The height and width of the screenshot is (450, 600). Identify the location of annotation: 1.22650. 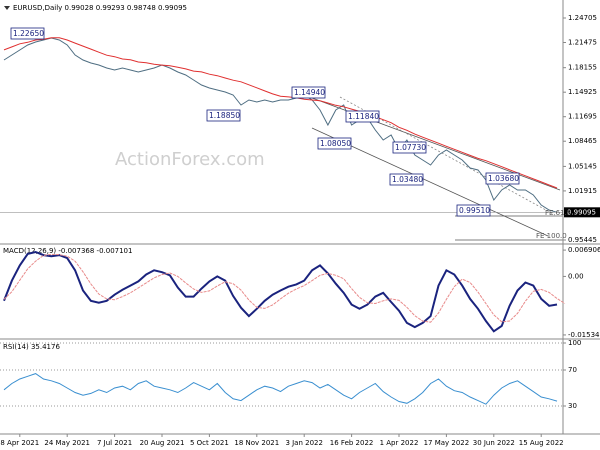
(28, 33).